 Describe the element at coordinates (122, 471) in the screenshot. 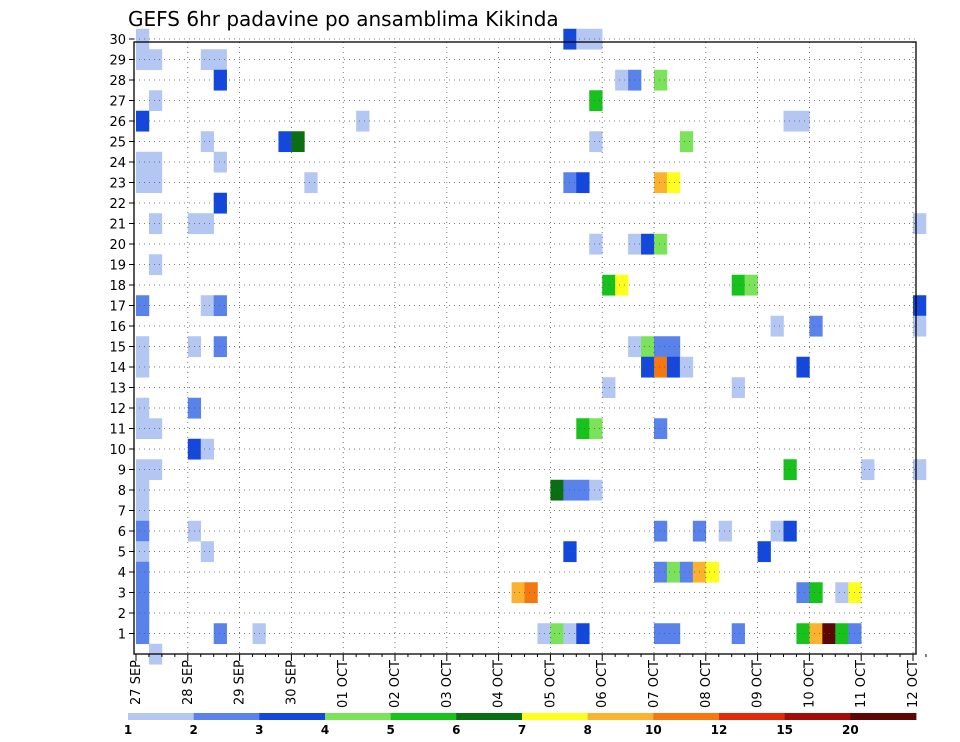

I see `y-tick-label: 9` at that location.